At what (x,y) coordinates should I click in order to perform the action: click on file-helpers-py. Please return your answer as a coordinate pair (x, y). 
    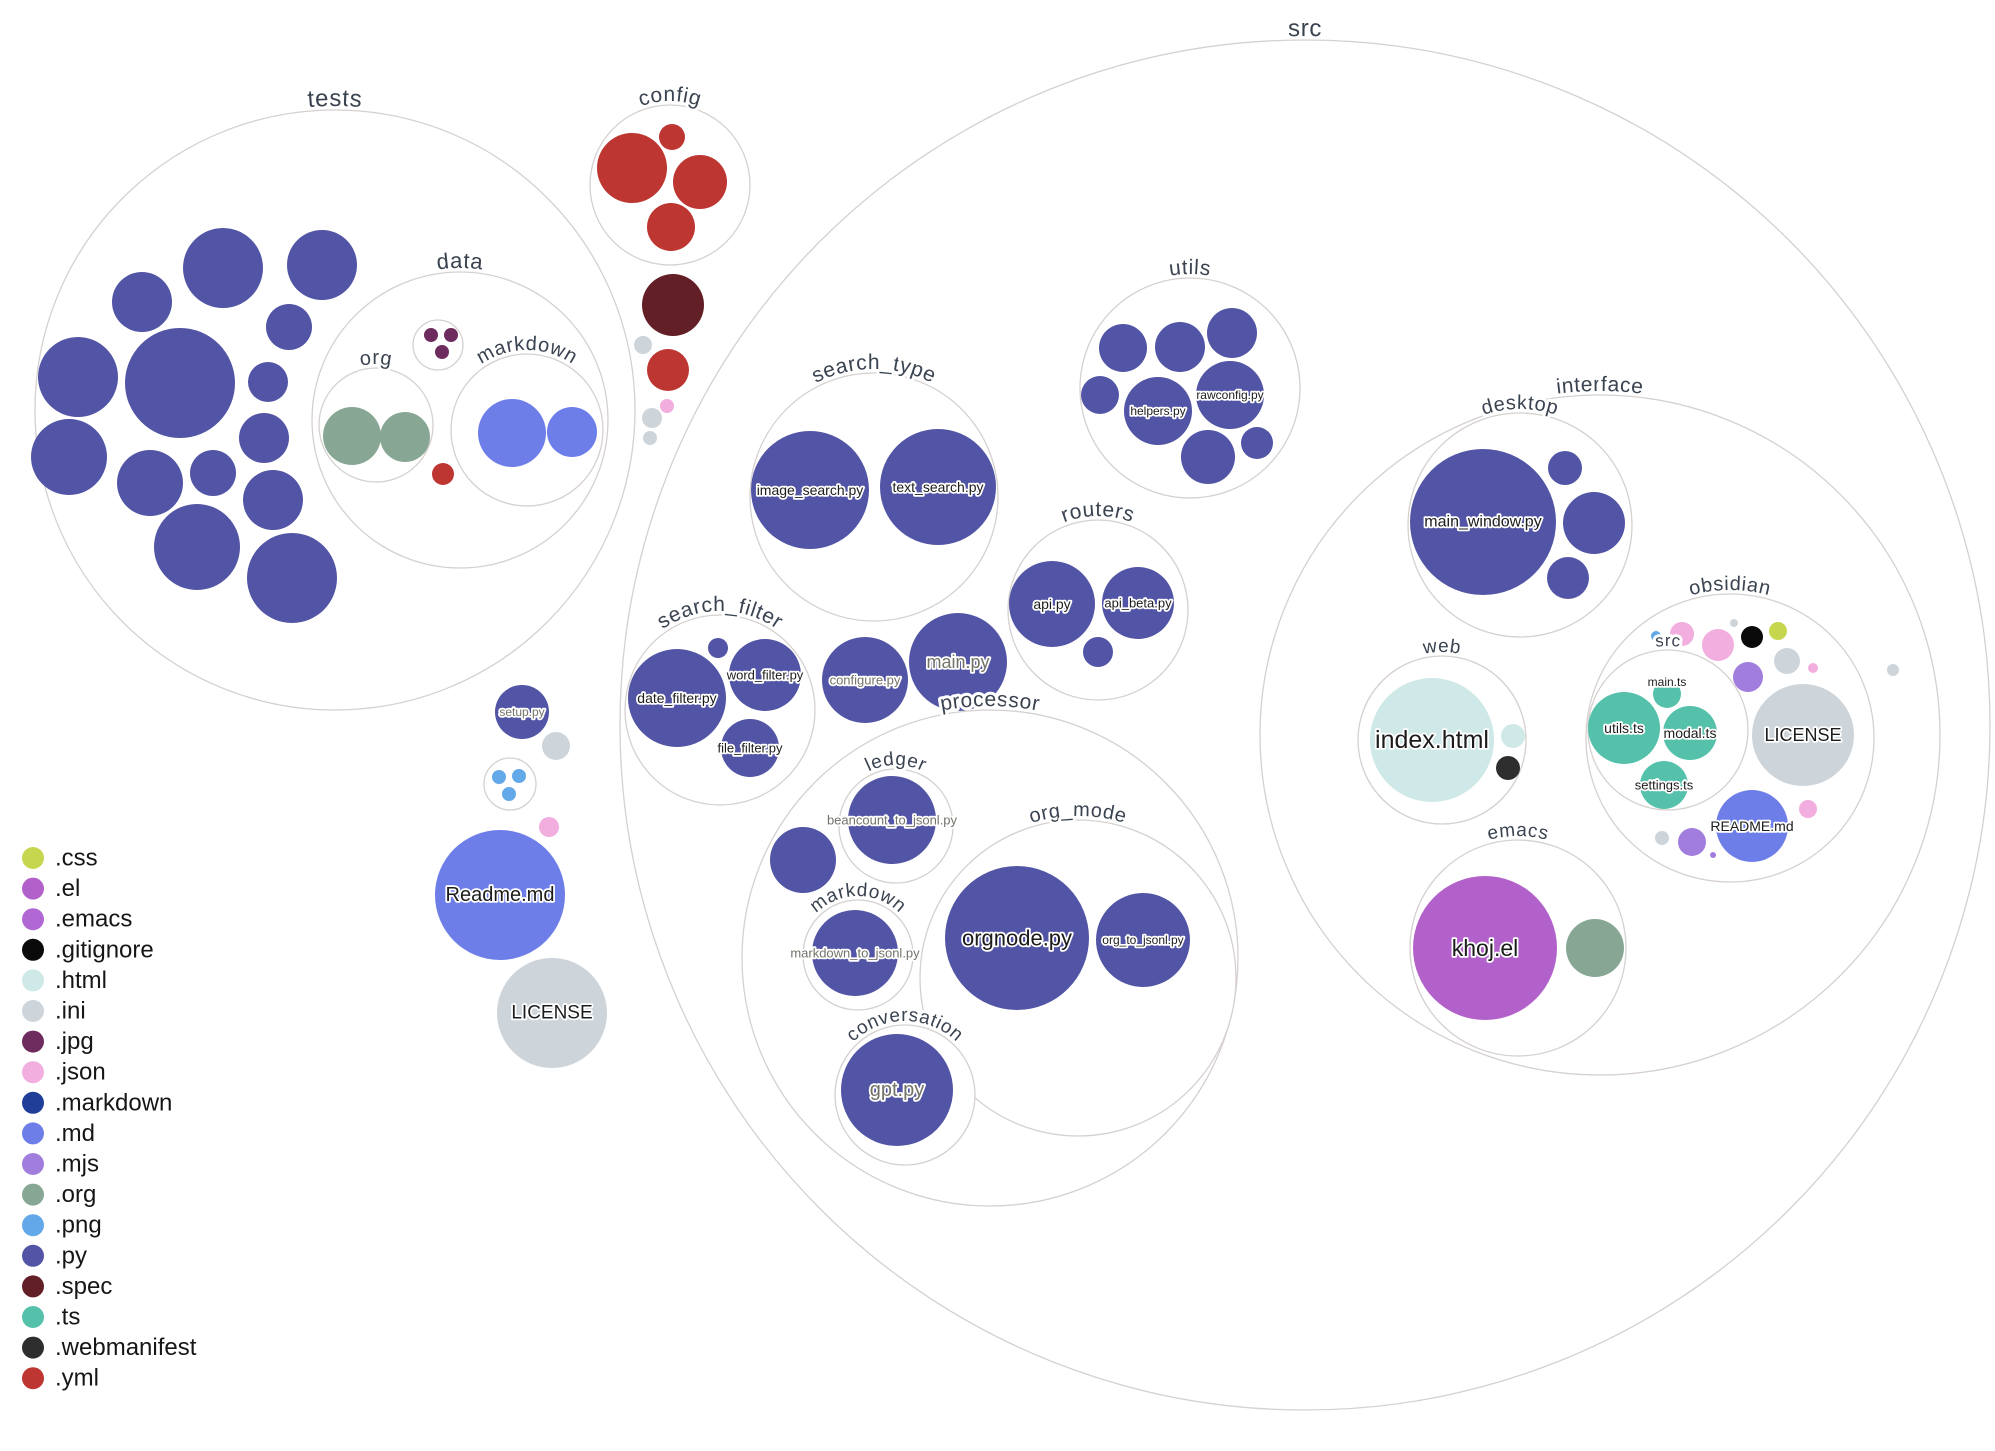
    Looking at the image, I should click on (1158, 411).